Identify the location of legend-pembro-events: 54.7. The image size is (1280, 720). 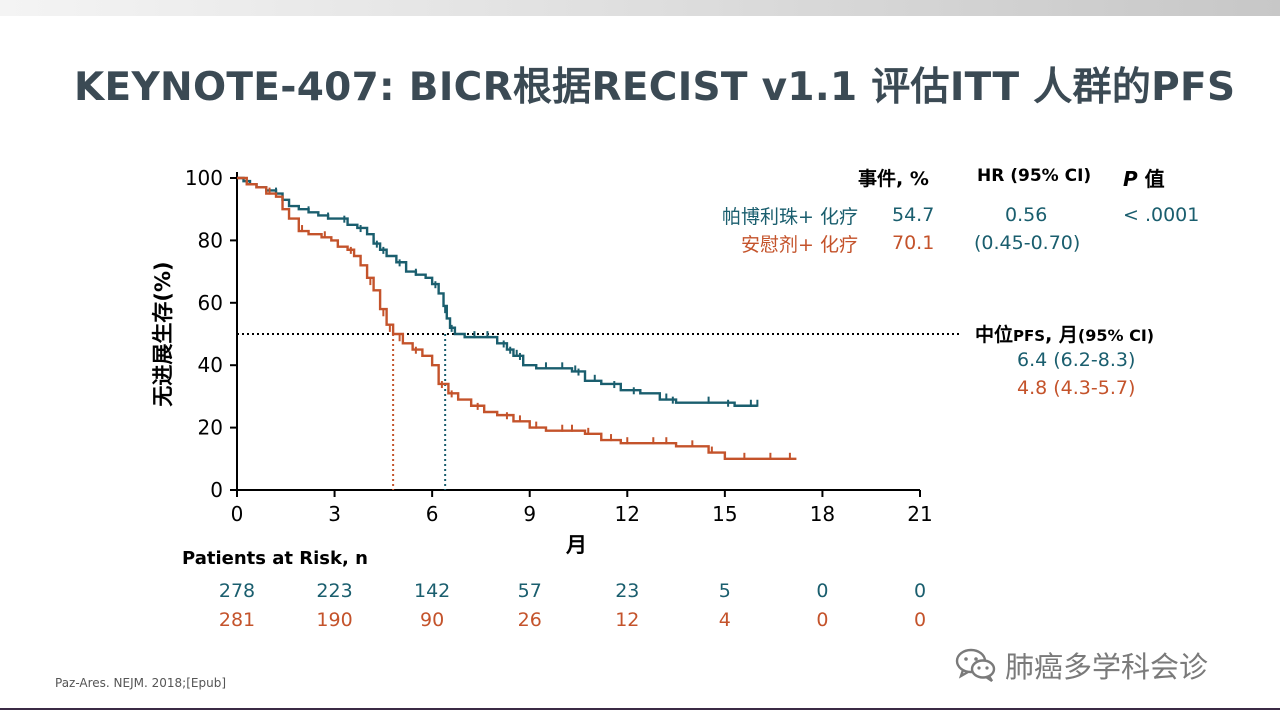
(913, 215).